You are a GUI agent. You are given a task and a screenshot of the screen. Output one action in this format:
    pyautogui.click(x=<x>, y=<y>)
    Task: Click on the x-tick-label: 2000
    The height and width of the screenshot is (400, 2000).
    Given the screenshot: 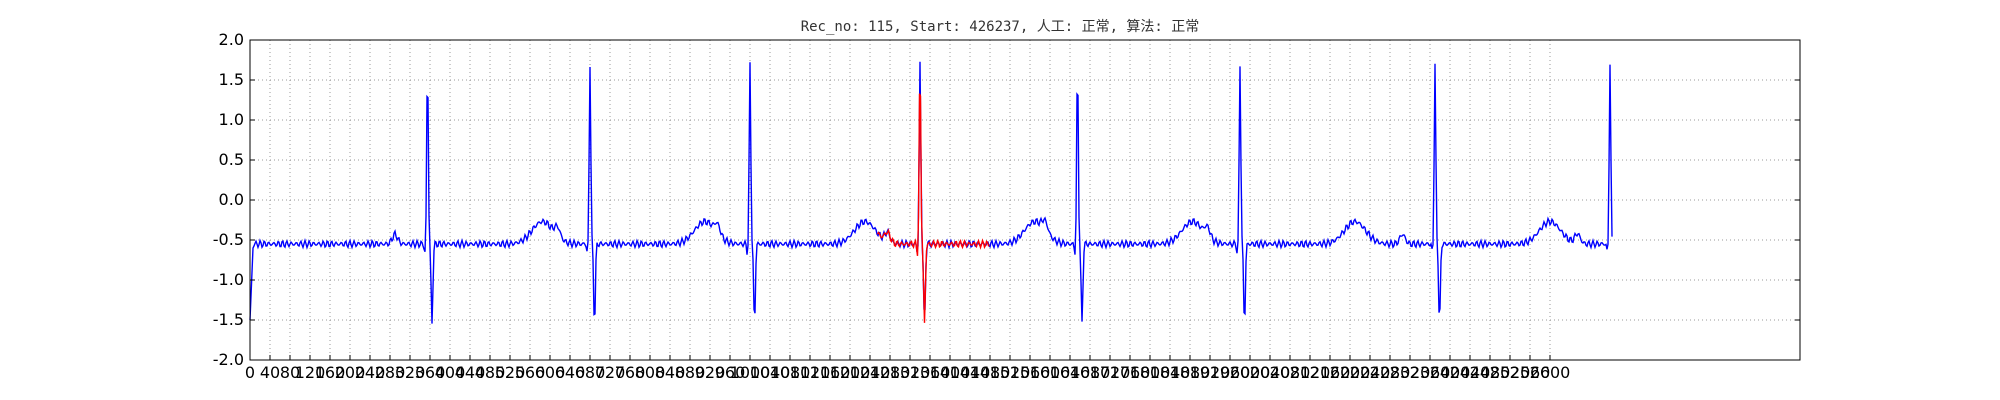 What is the action you would take?
    pyautogui.click(x=1250, y=372)
    